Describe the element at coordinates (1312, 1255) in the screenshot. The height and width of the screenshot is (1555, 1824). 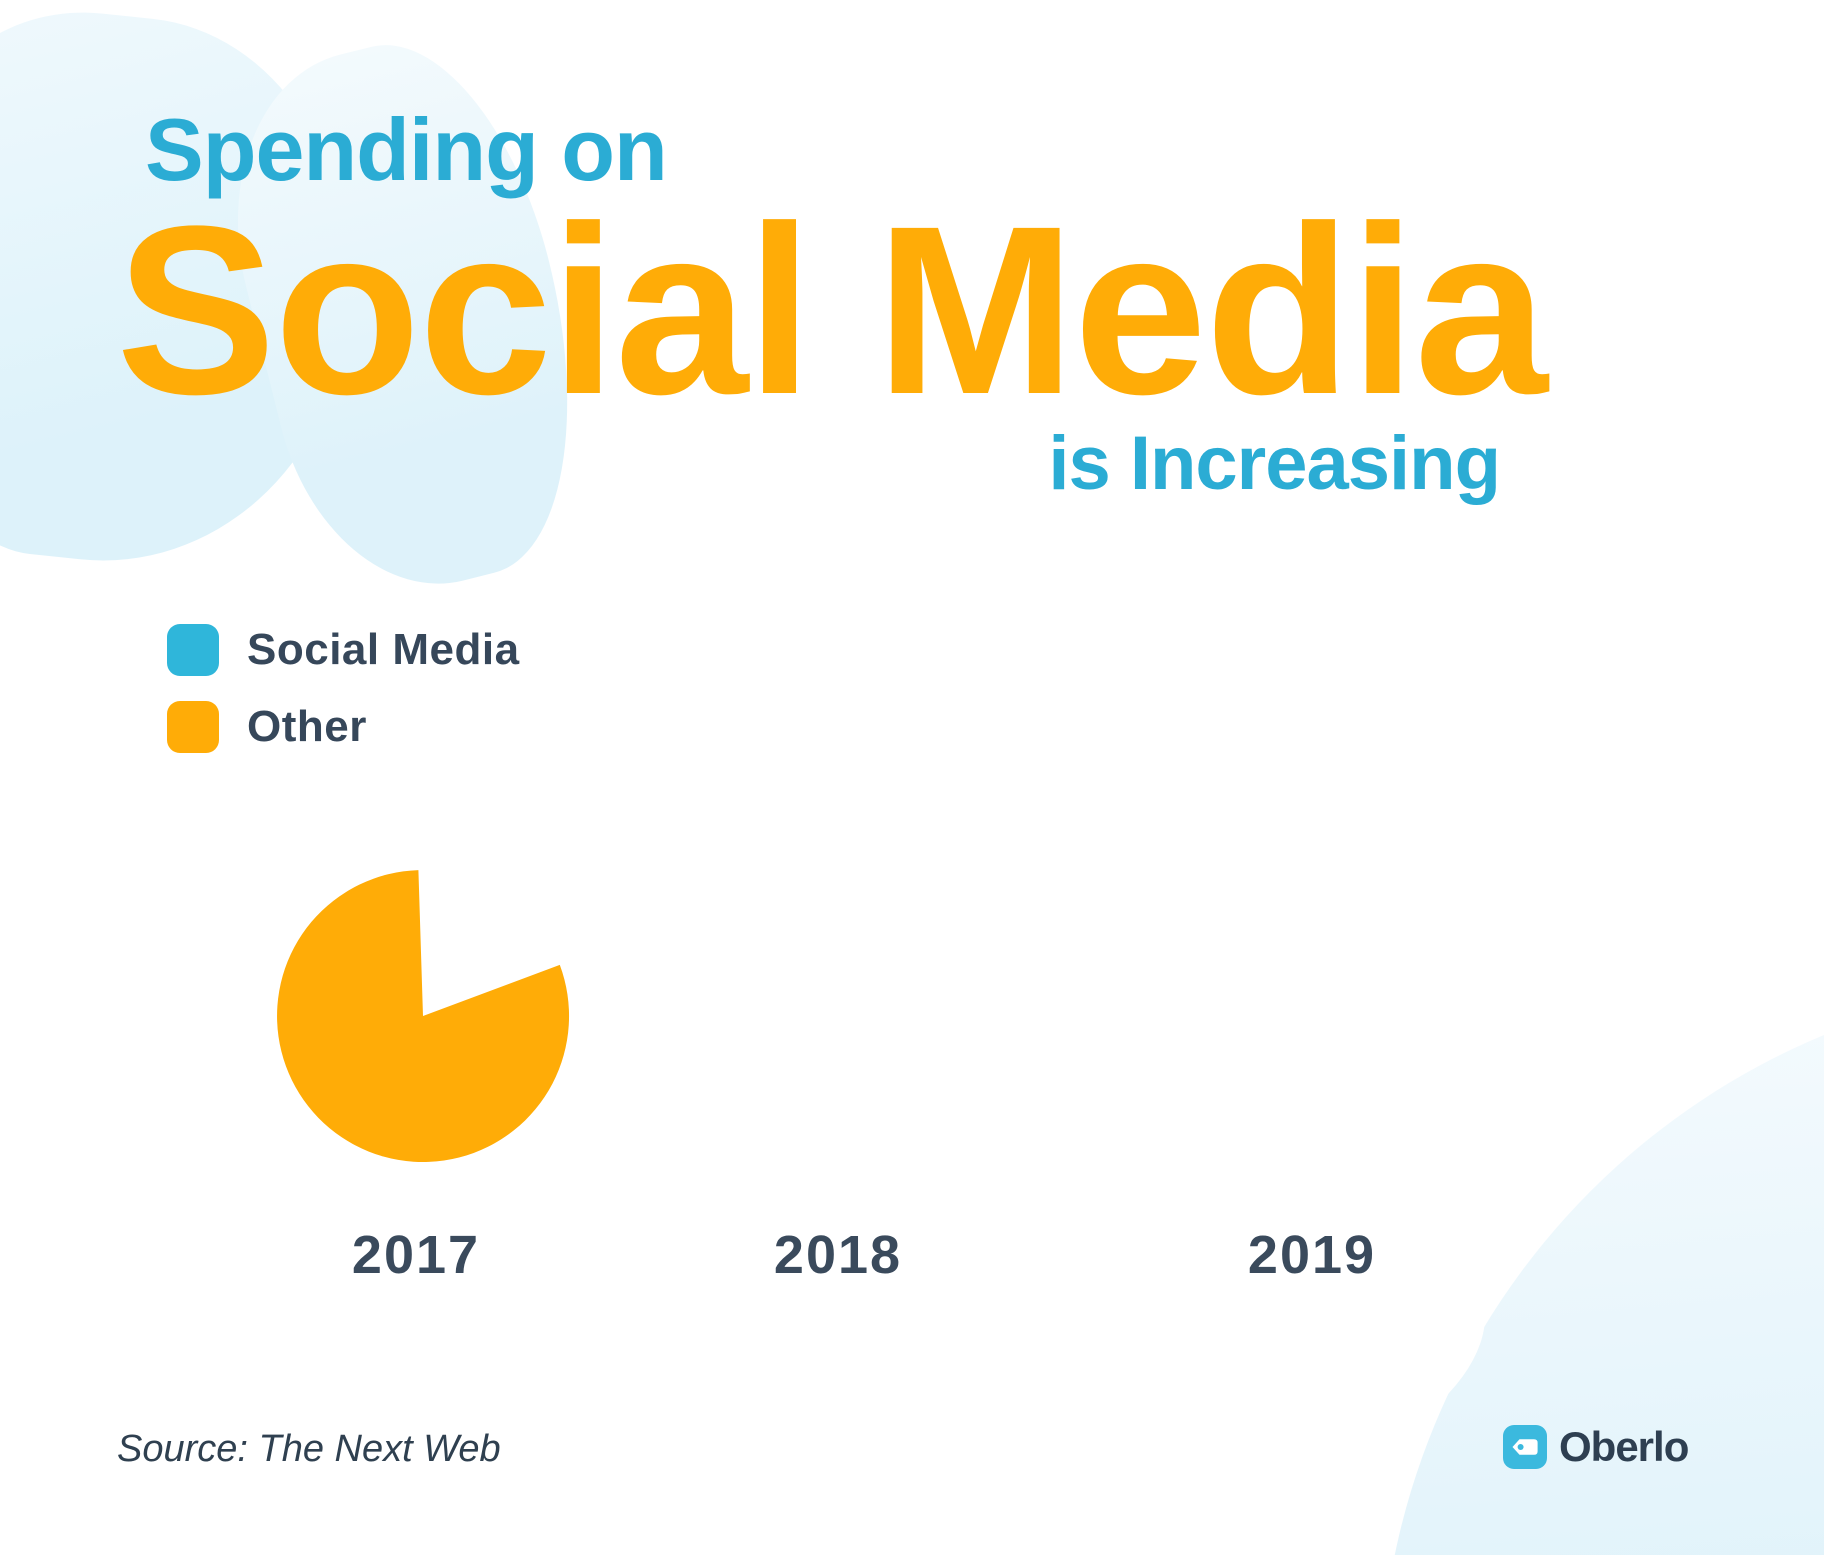
I see `year-label-2019: 2019` at that location.